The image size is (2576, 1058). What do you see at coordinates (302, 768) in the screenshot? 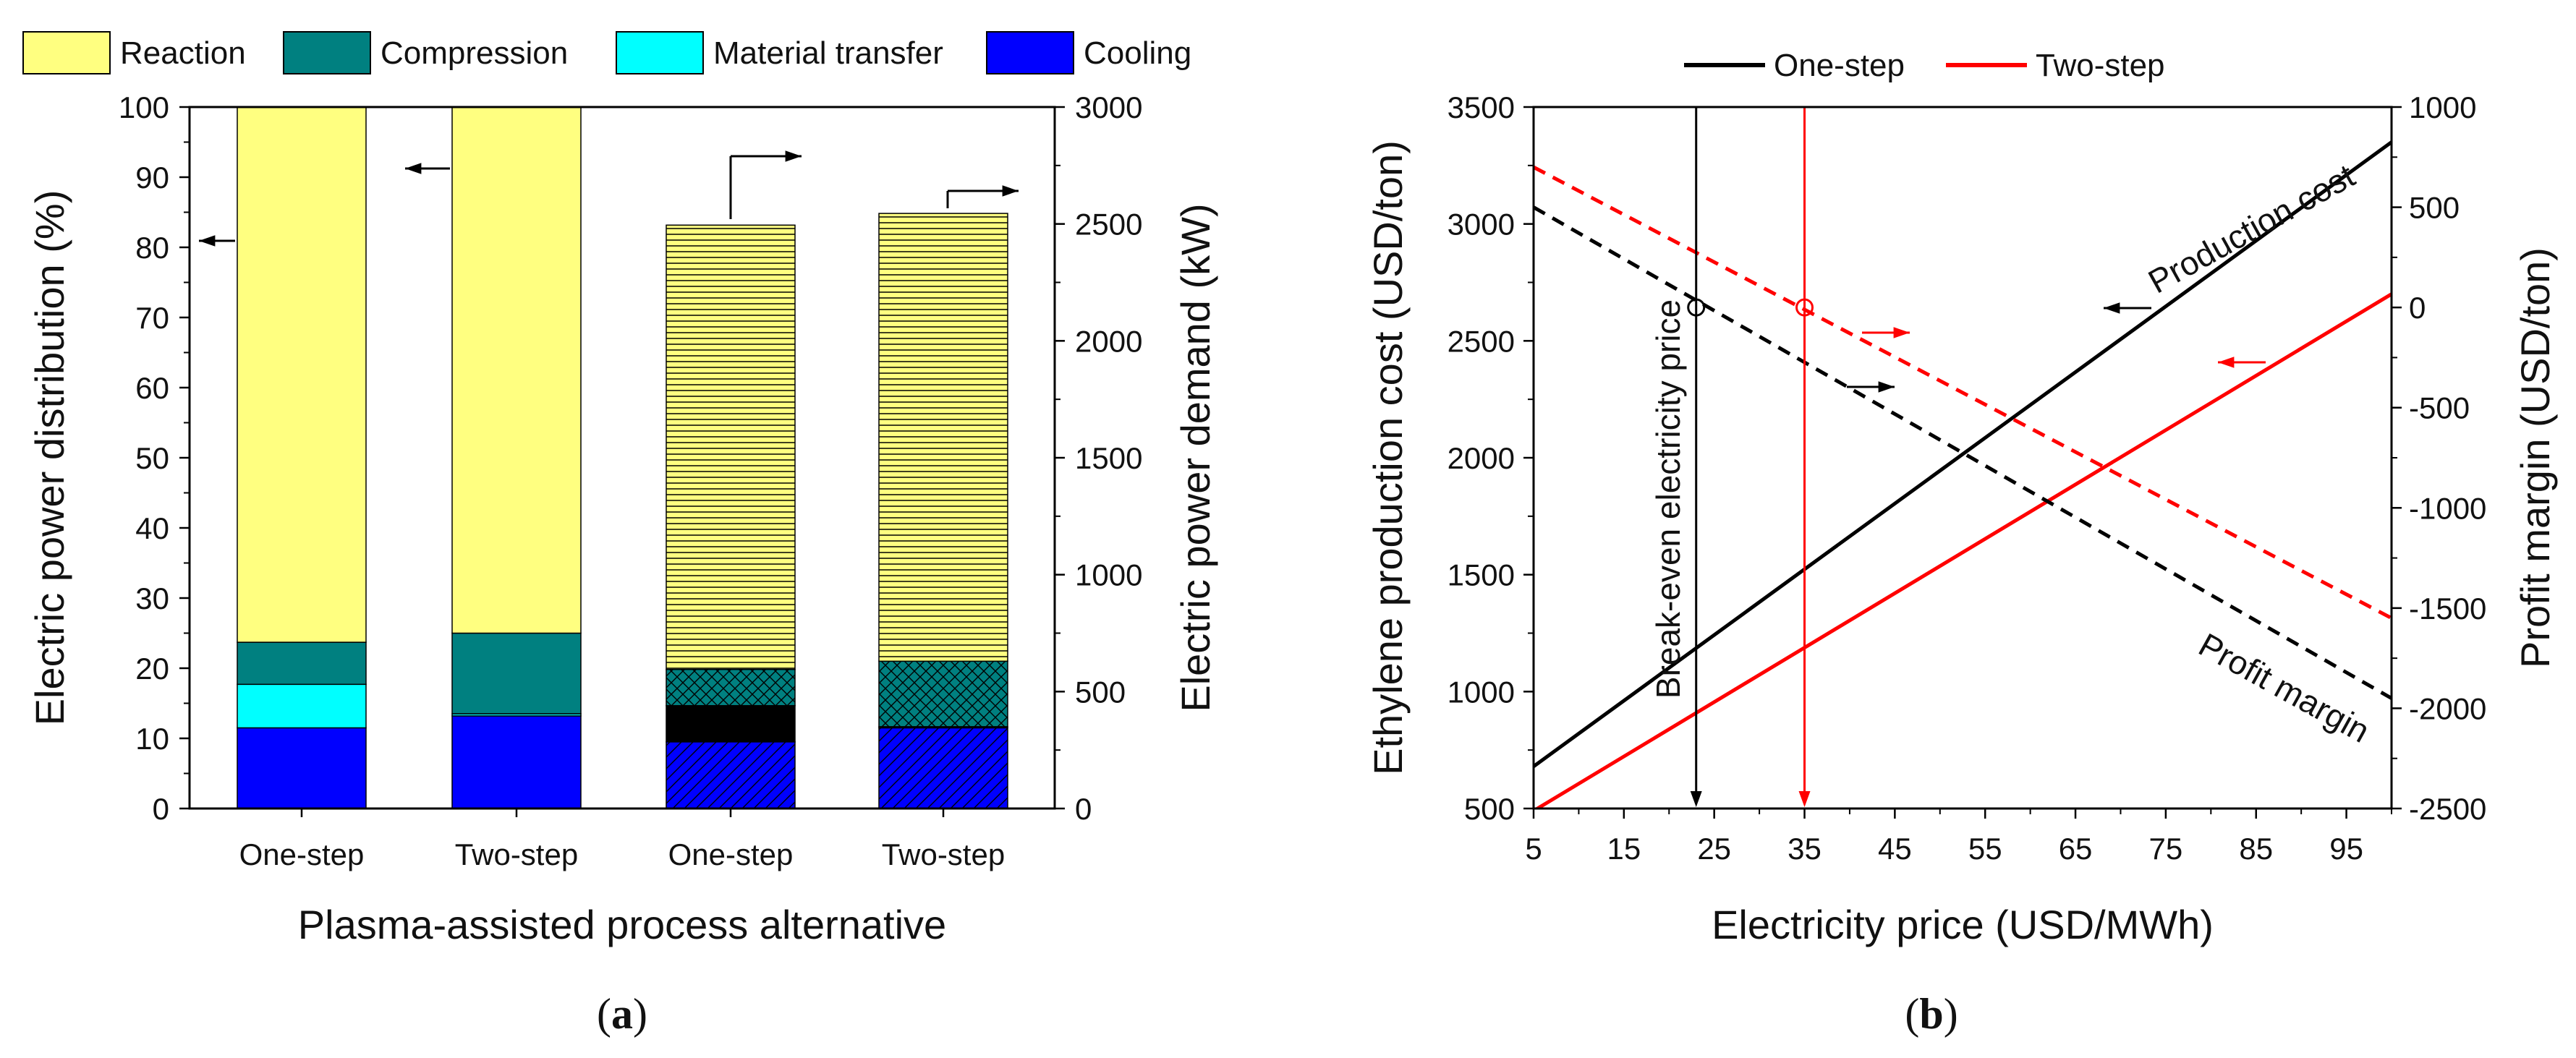
I see `bar-1-cooling` at bounding box center [302, 768].